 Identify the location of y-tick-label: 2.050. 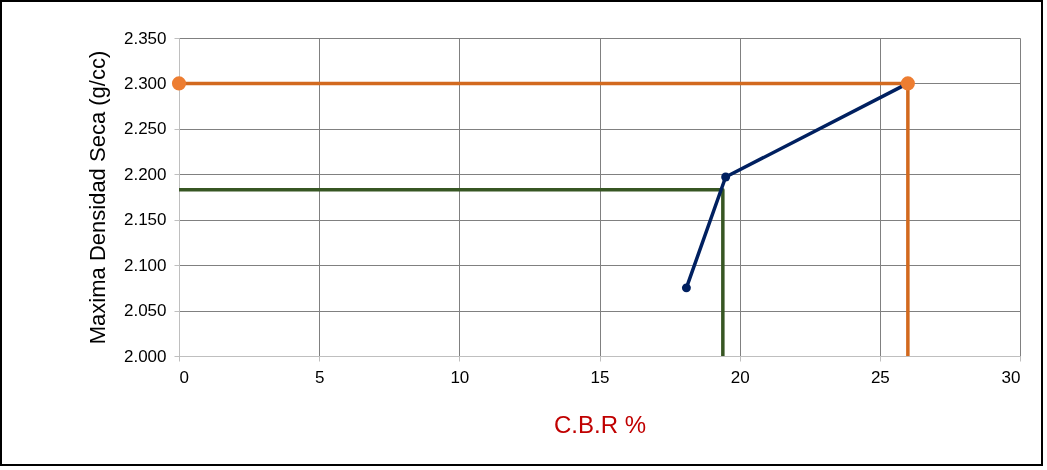
(145, 311).